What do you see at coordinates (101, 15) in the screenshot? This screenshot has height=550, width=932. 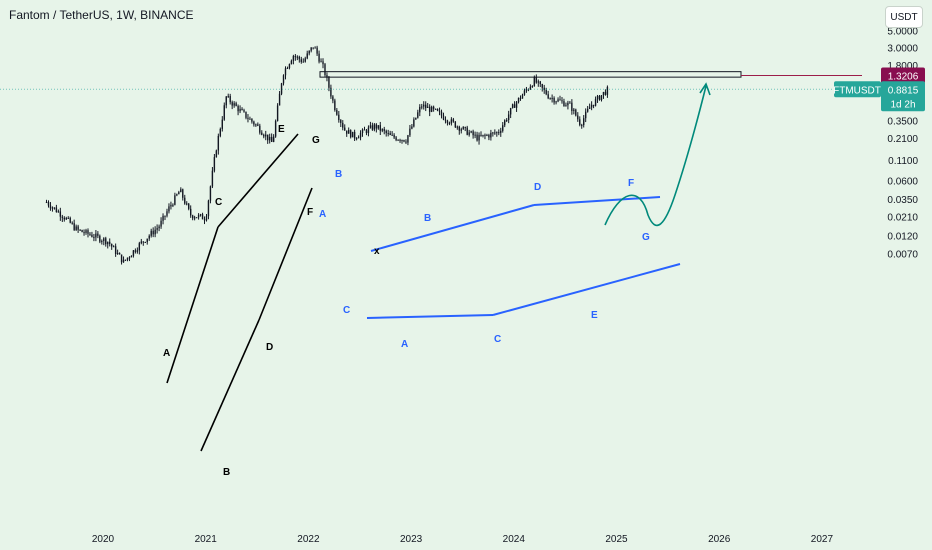 I see `chart-title: Fantom / TetherUS, 1W, BINANCE` at bounding box center [101, 15].